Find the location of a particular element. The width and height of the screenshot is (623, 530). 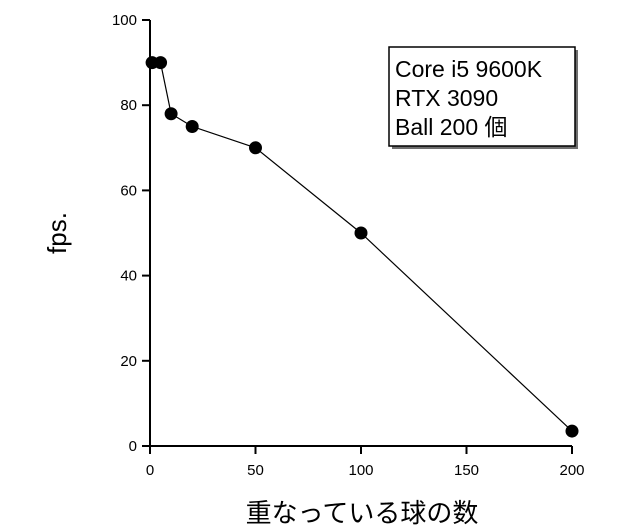

x-ticks: 0 50 100 150 200 is located at coordinates (365, 462).